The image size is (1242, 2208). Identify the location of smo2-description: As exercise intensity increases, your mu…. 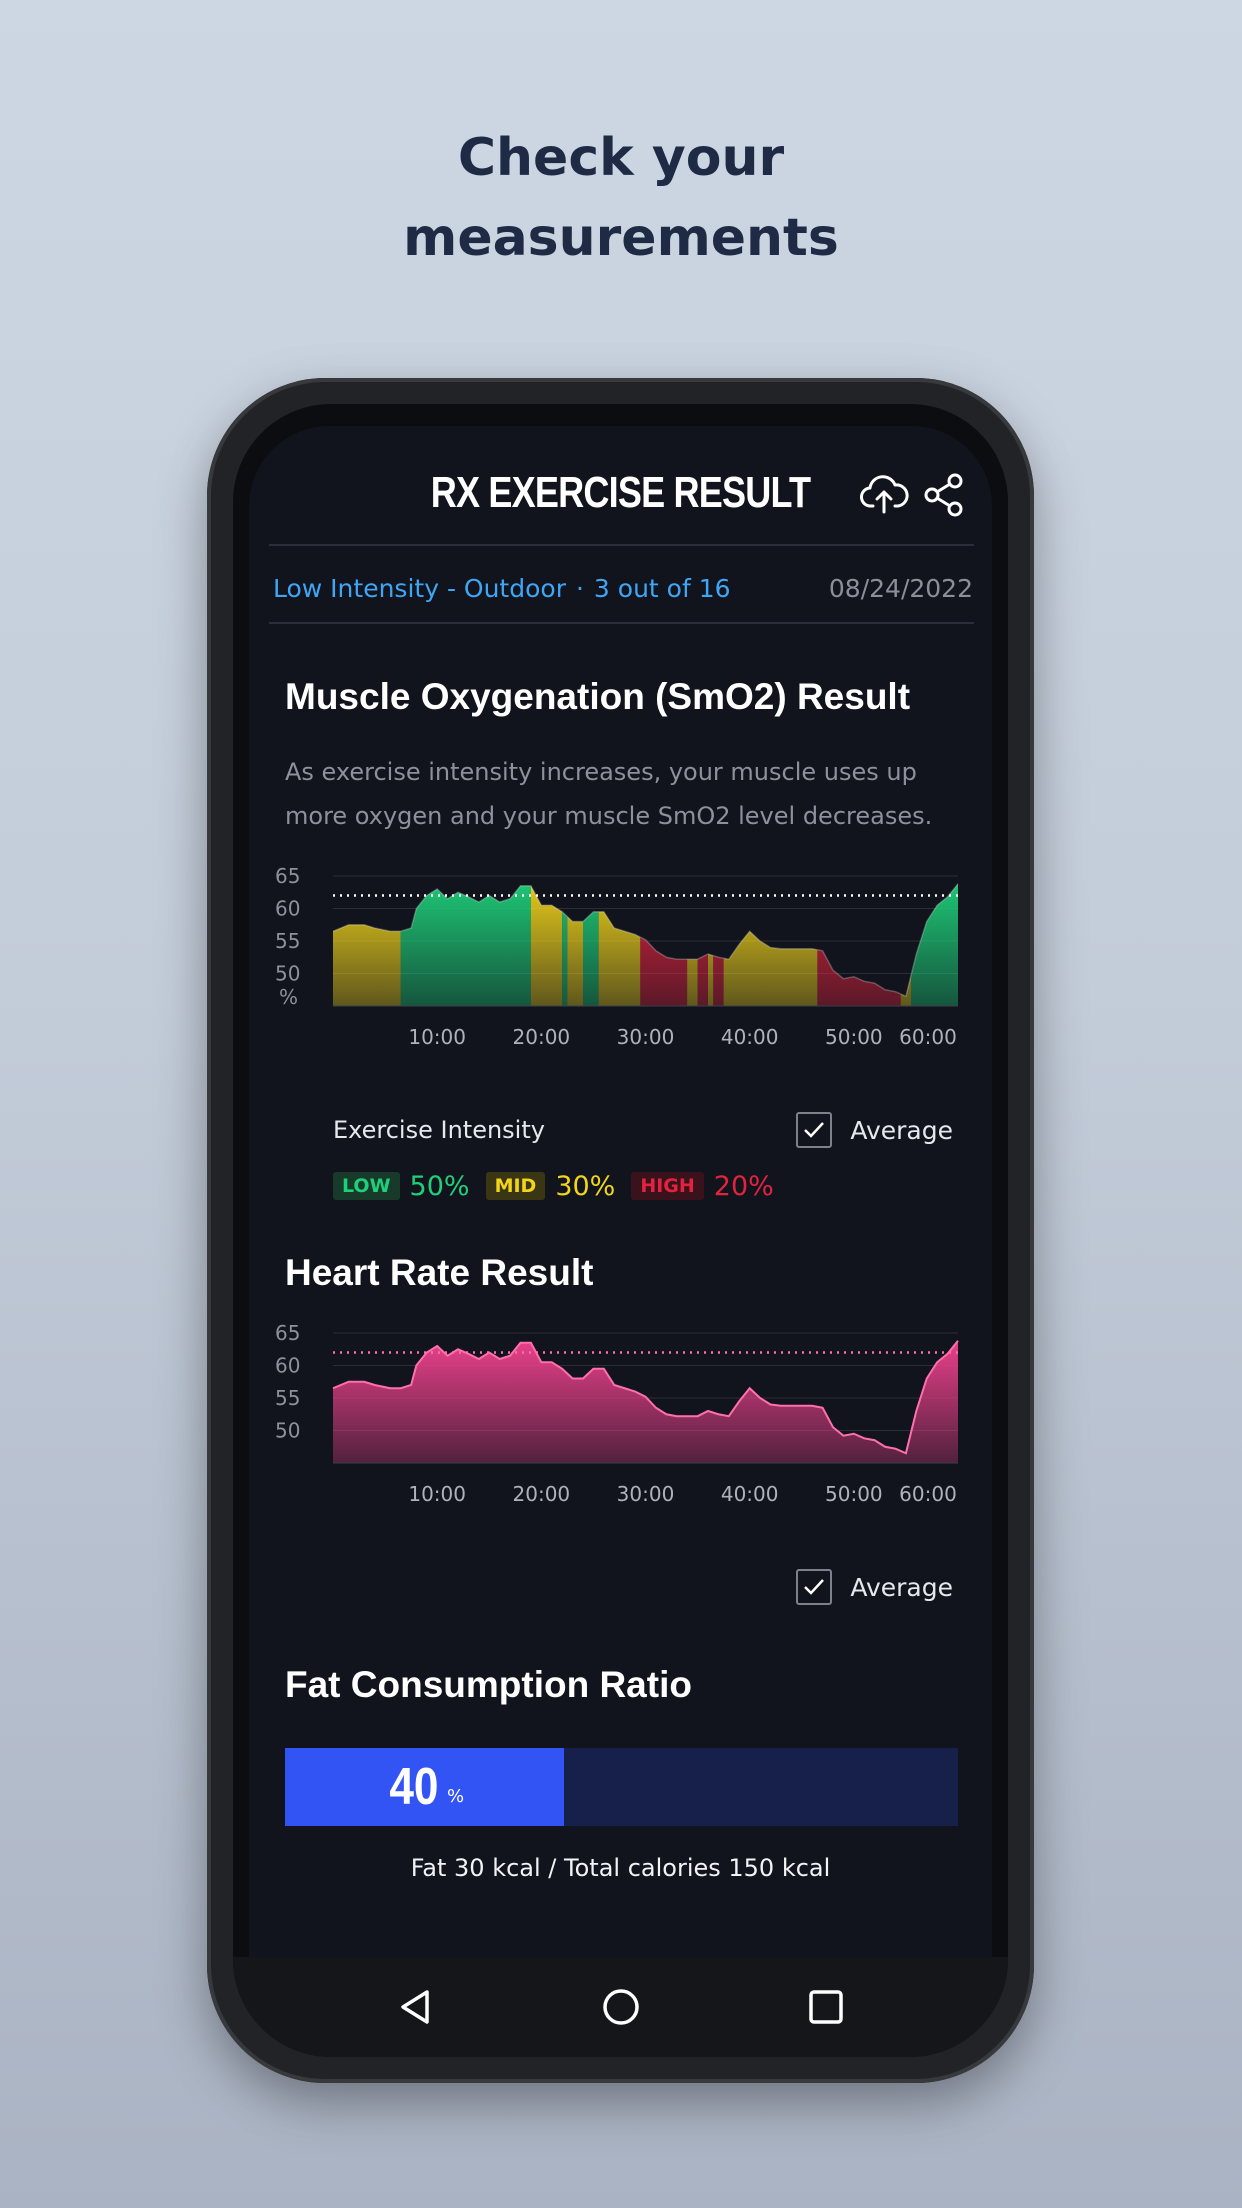
(609, 794).